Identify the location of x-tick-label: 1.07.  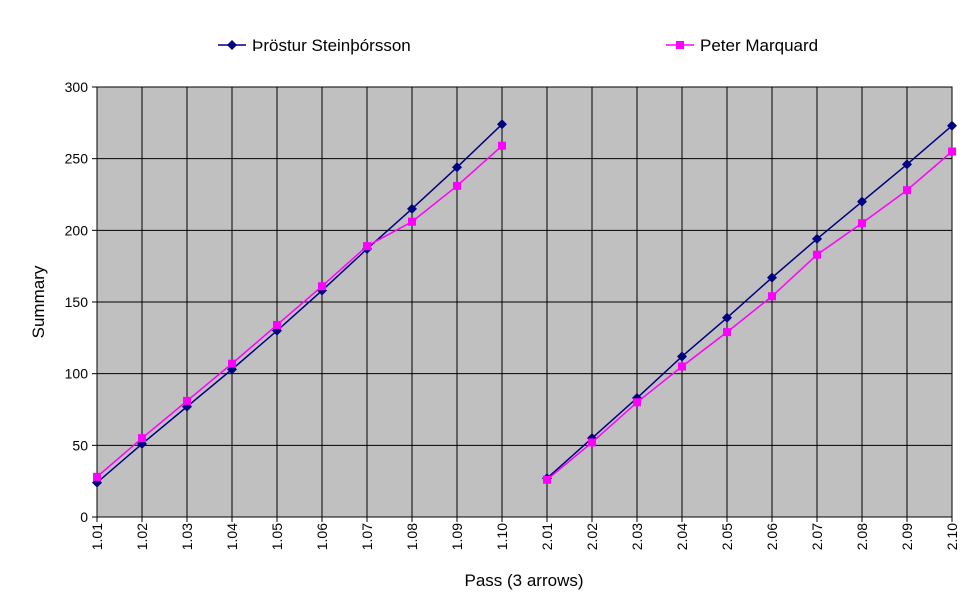
(367, 536).